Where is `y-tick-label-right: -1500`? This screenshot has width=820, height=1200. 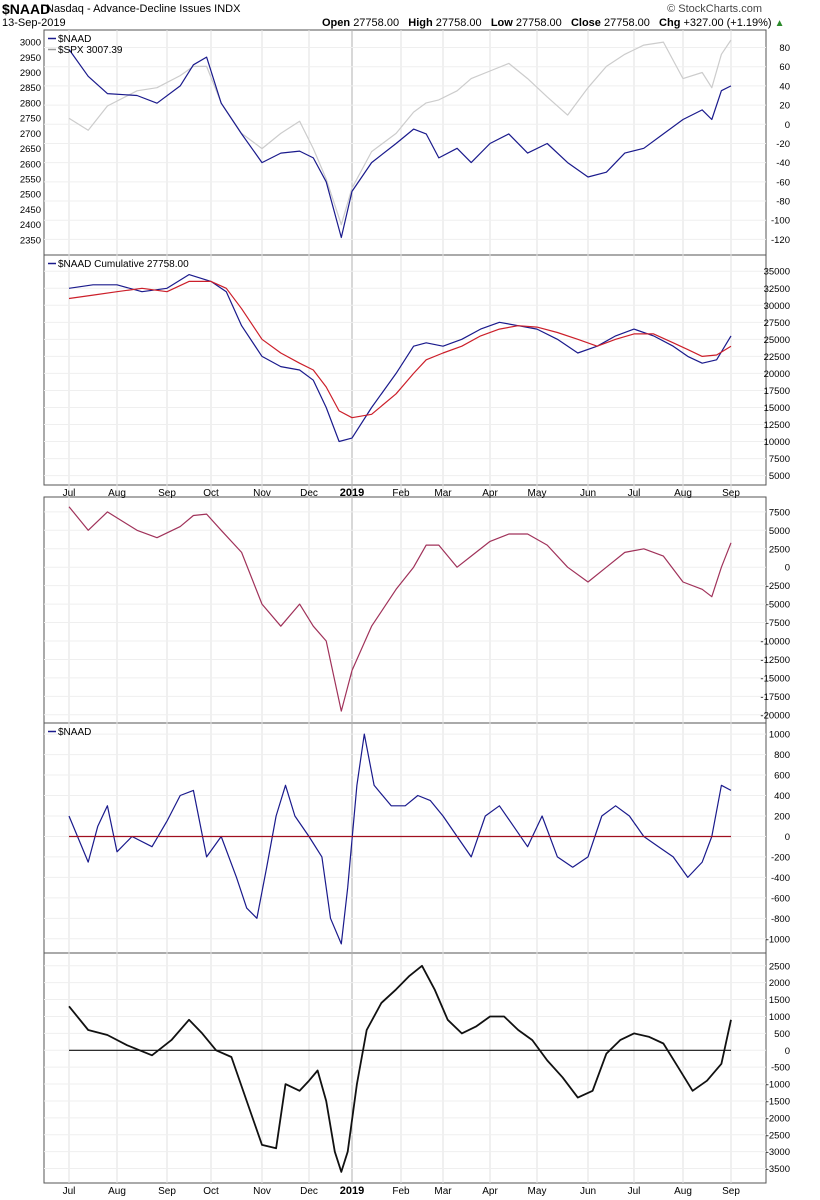 y-tick-label-right: -1500 is located at coordinates (778, 1101).